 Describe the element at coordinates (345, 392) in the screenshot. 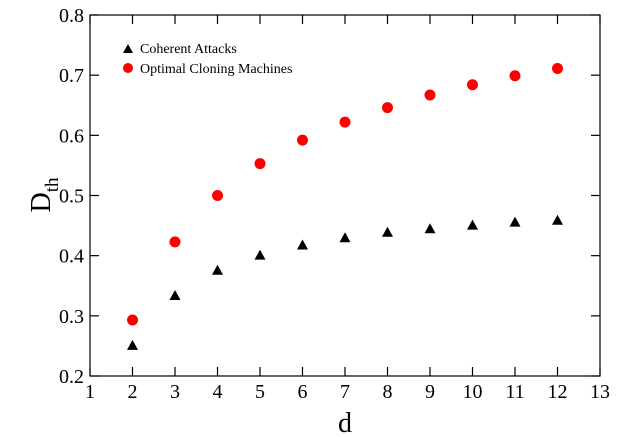

I see `x-tick-label: 7` at that location.